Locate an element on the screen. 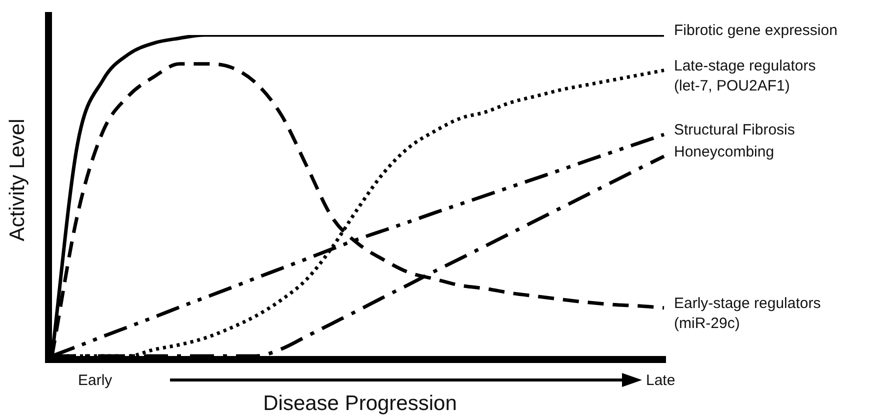 The height and width of the screenshot is (416, 888). series-label: Fibrotic gene expression is located at coordinates (756, 31).